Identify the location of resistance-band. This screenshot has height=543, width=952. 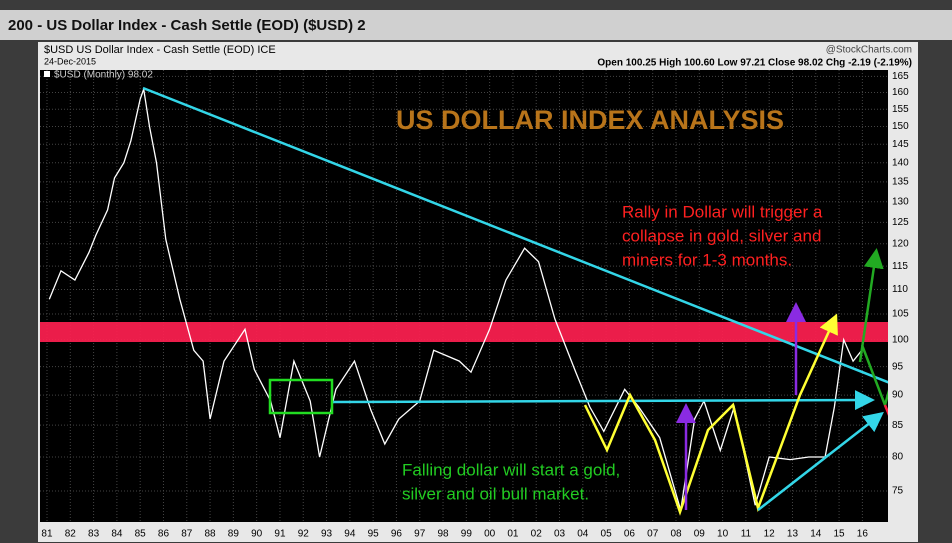
(464, 332).